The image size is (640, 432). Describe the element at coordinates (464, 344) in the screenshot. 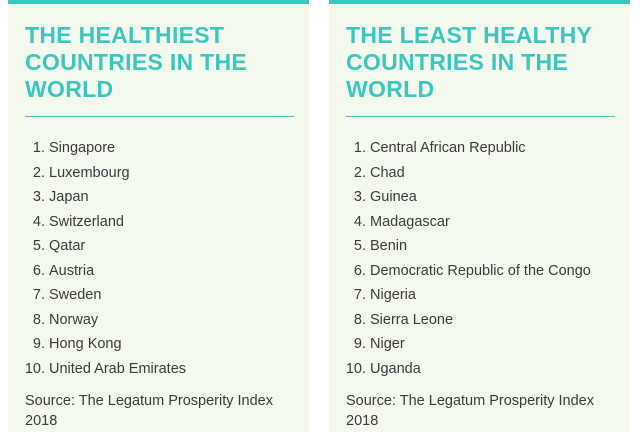

I see `list-item: 9. Niger` at that location.